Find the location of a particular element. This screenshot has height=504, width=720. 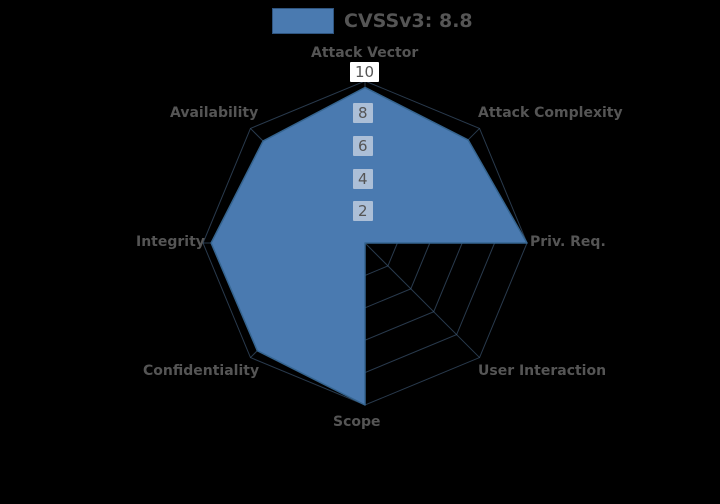

chart-legend: CVSSv3: 8.8 is located at coordinates (372, 21).